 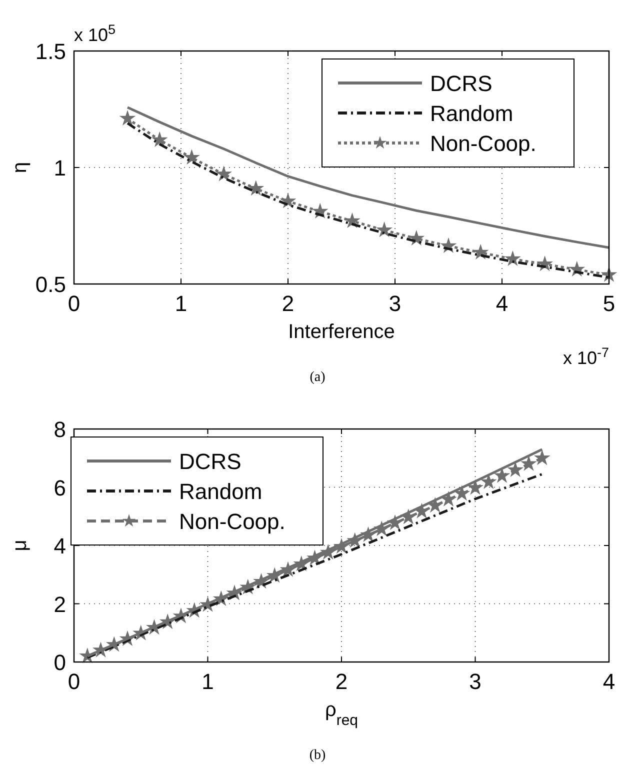 I want to click on text: x 10$^{5}$, so click(x=95, y=33).